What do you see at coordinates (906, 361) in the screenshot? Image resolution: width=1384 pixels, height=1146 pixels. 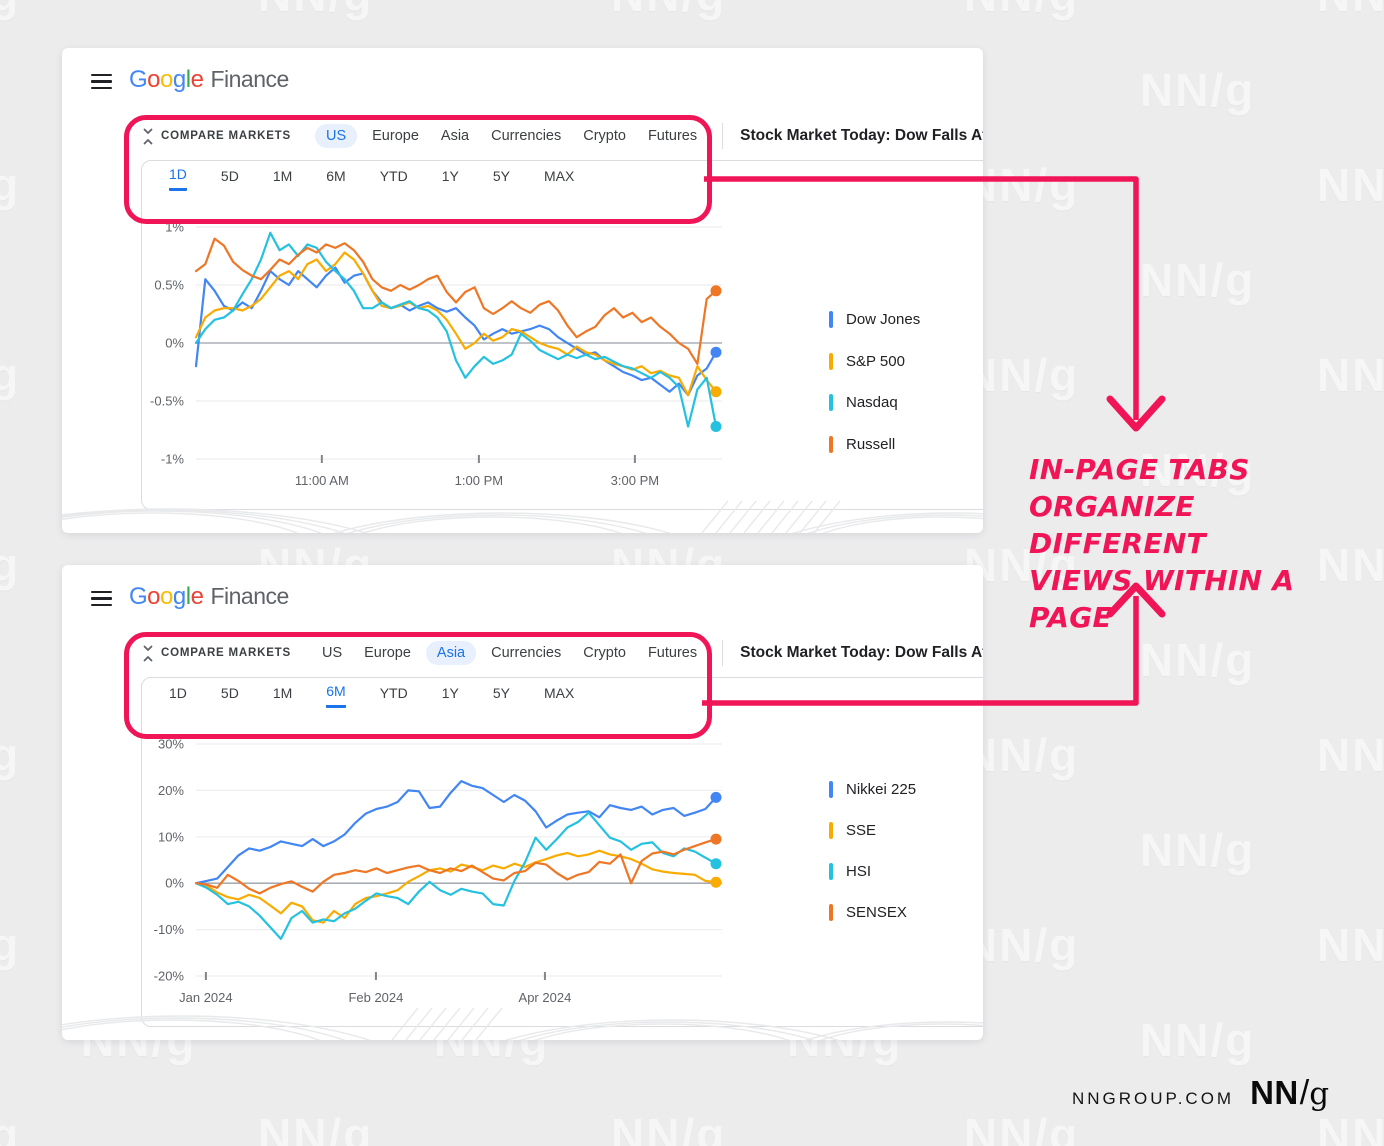 I see `legend-row: S&P 500 5,45` at bounding box center [906, 361].